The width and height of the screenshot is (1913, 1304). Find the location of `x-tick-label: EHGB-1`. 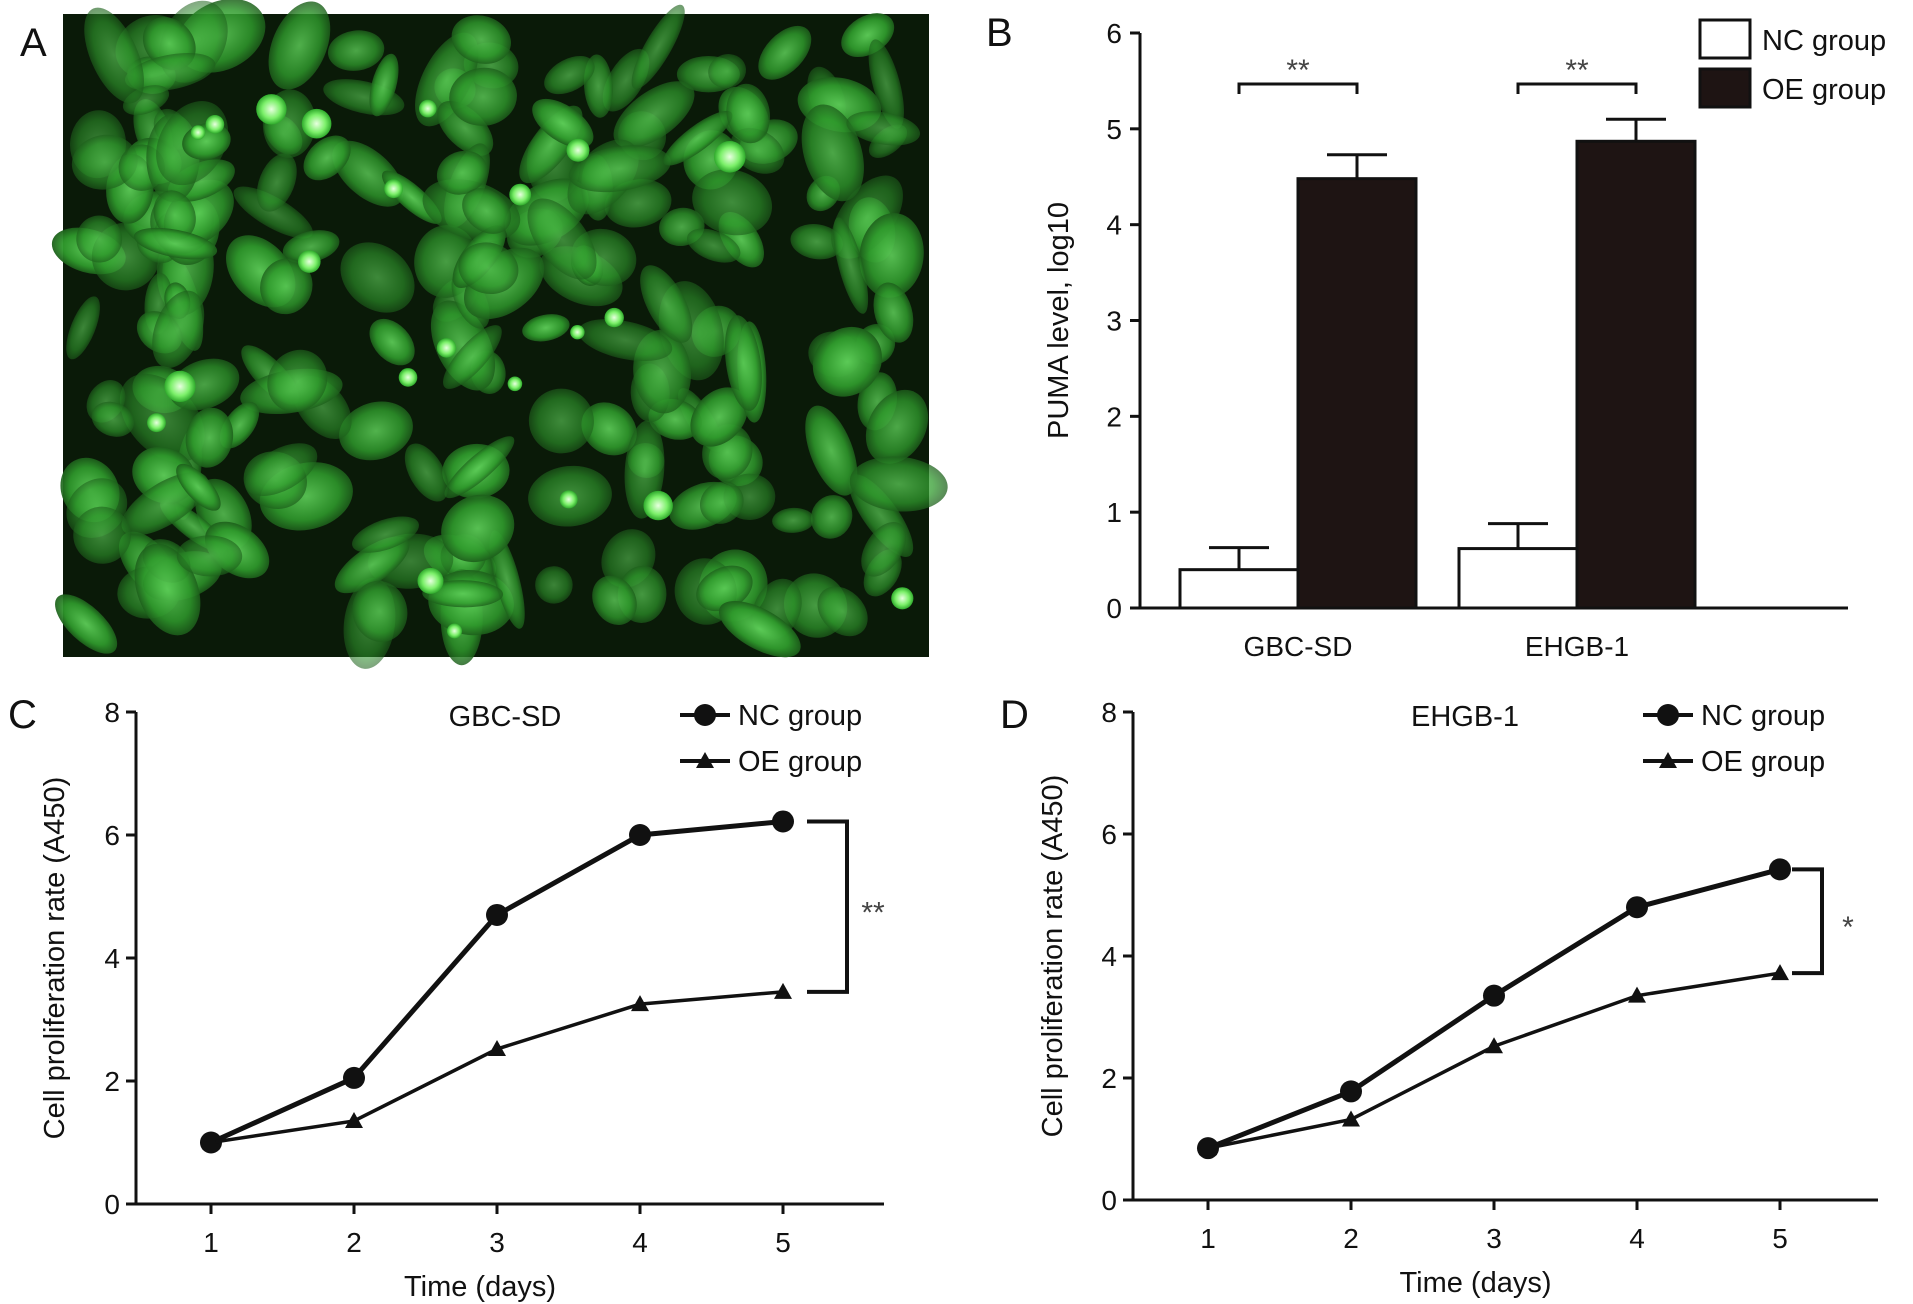

x-tick-label: EHGB-1 is located at coordinates (1577, 646).